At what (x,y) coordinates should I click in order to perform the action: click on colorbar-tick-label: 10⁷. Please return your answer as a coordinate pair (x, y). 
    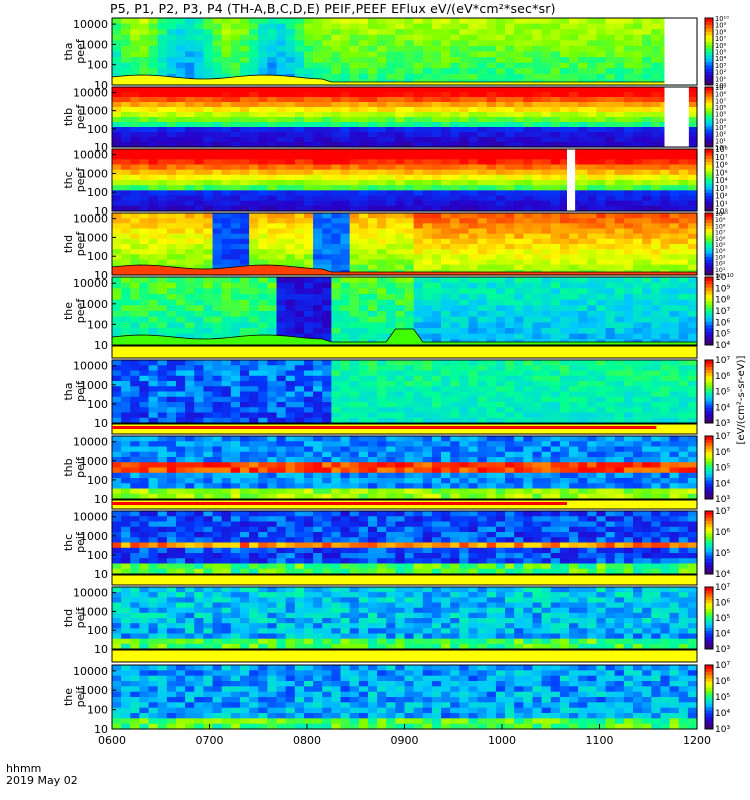
    Looking at the image, I should click on (721, 39).